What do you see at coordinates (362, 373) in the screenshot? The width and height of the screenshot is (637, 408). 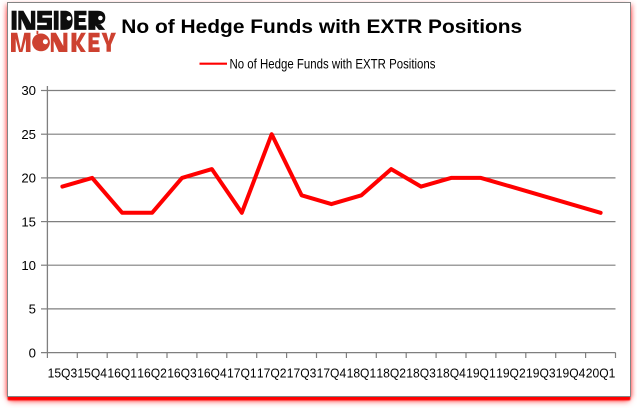 I see `svg-text: 18Q1` at bounding box center [362, 373].